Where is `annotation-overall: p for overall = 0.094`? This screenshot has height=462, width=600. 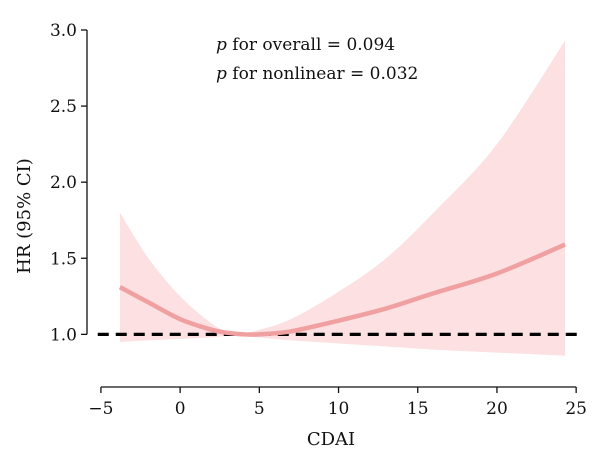
annotation-overall: p for overall = 0.094 is located at coordinates (305, 45).